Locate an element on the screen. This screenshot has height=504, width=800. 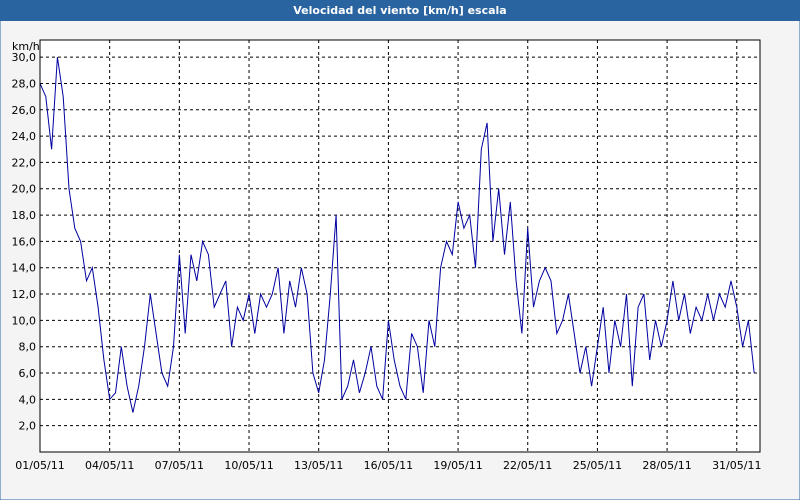
x-tick-label: 07/05/11 is located at coordinates (179, 465).